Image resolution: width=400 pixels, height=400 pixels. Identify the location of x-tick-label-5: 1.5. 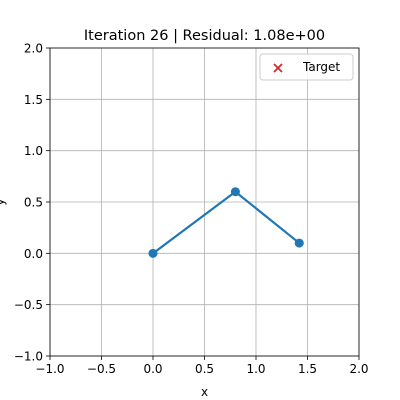
(307, 369).